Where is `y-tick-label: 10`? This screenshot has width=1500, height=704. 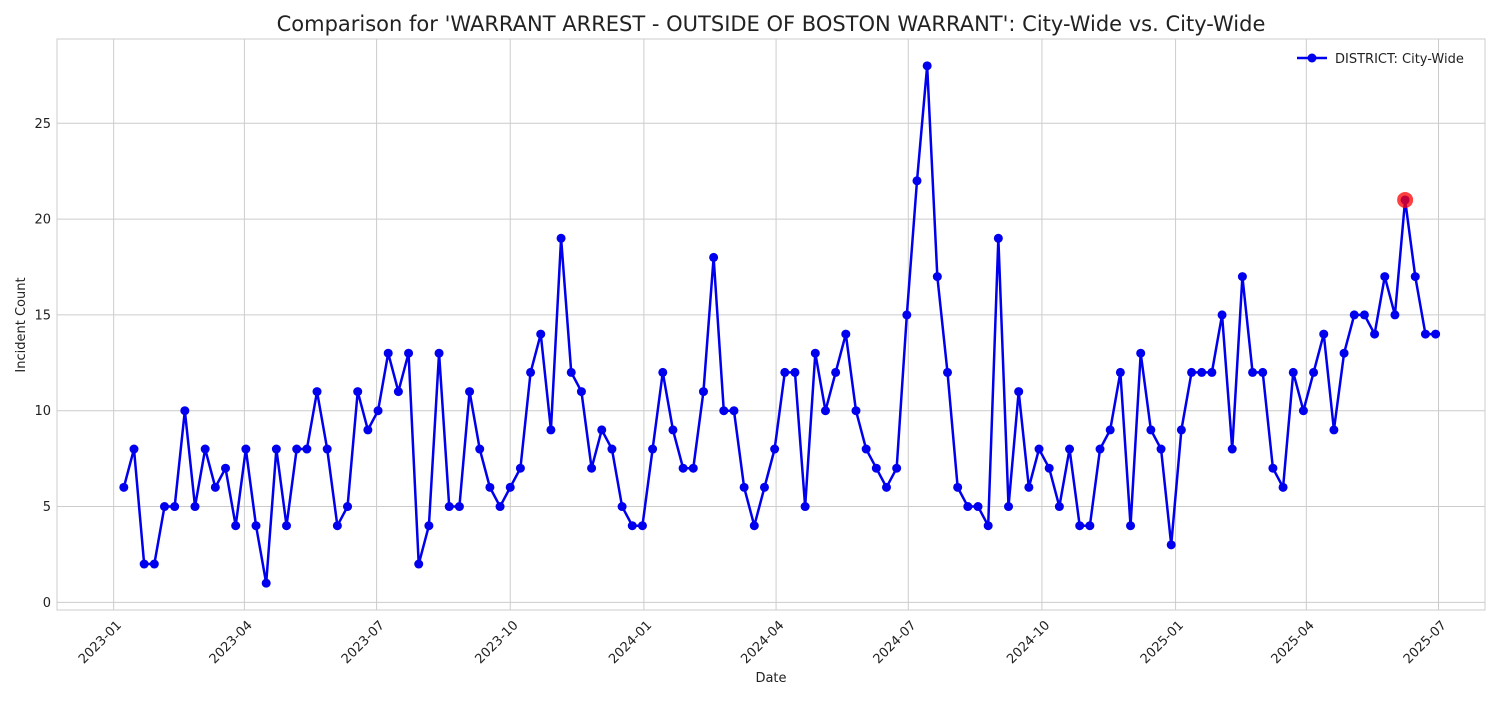
y-tick-label: 10 is located at coordinates (42, 411).